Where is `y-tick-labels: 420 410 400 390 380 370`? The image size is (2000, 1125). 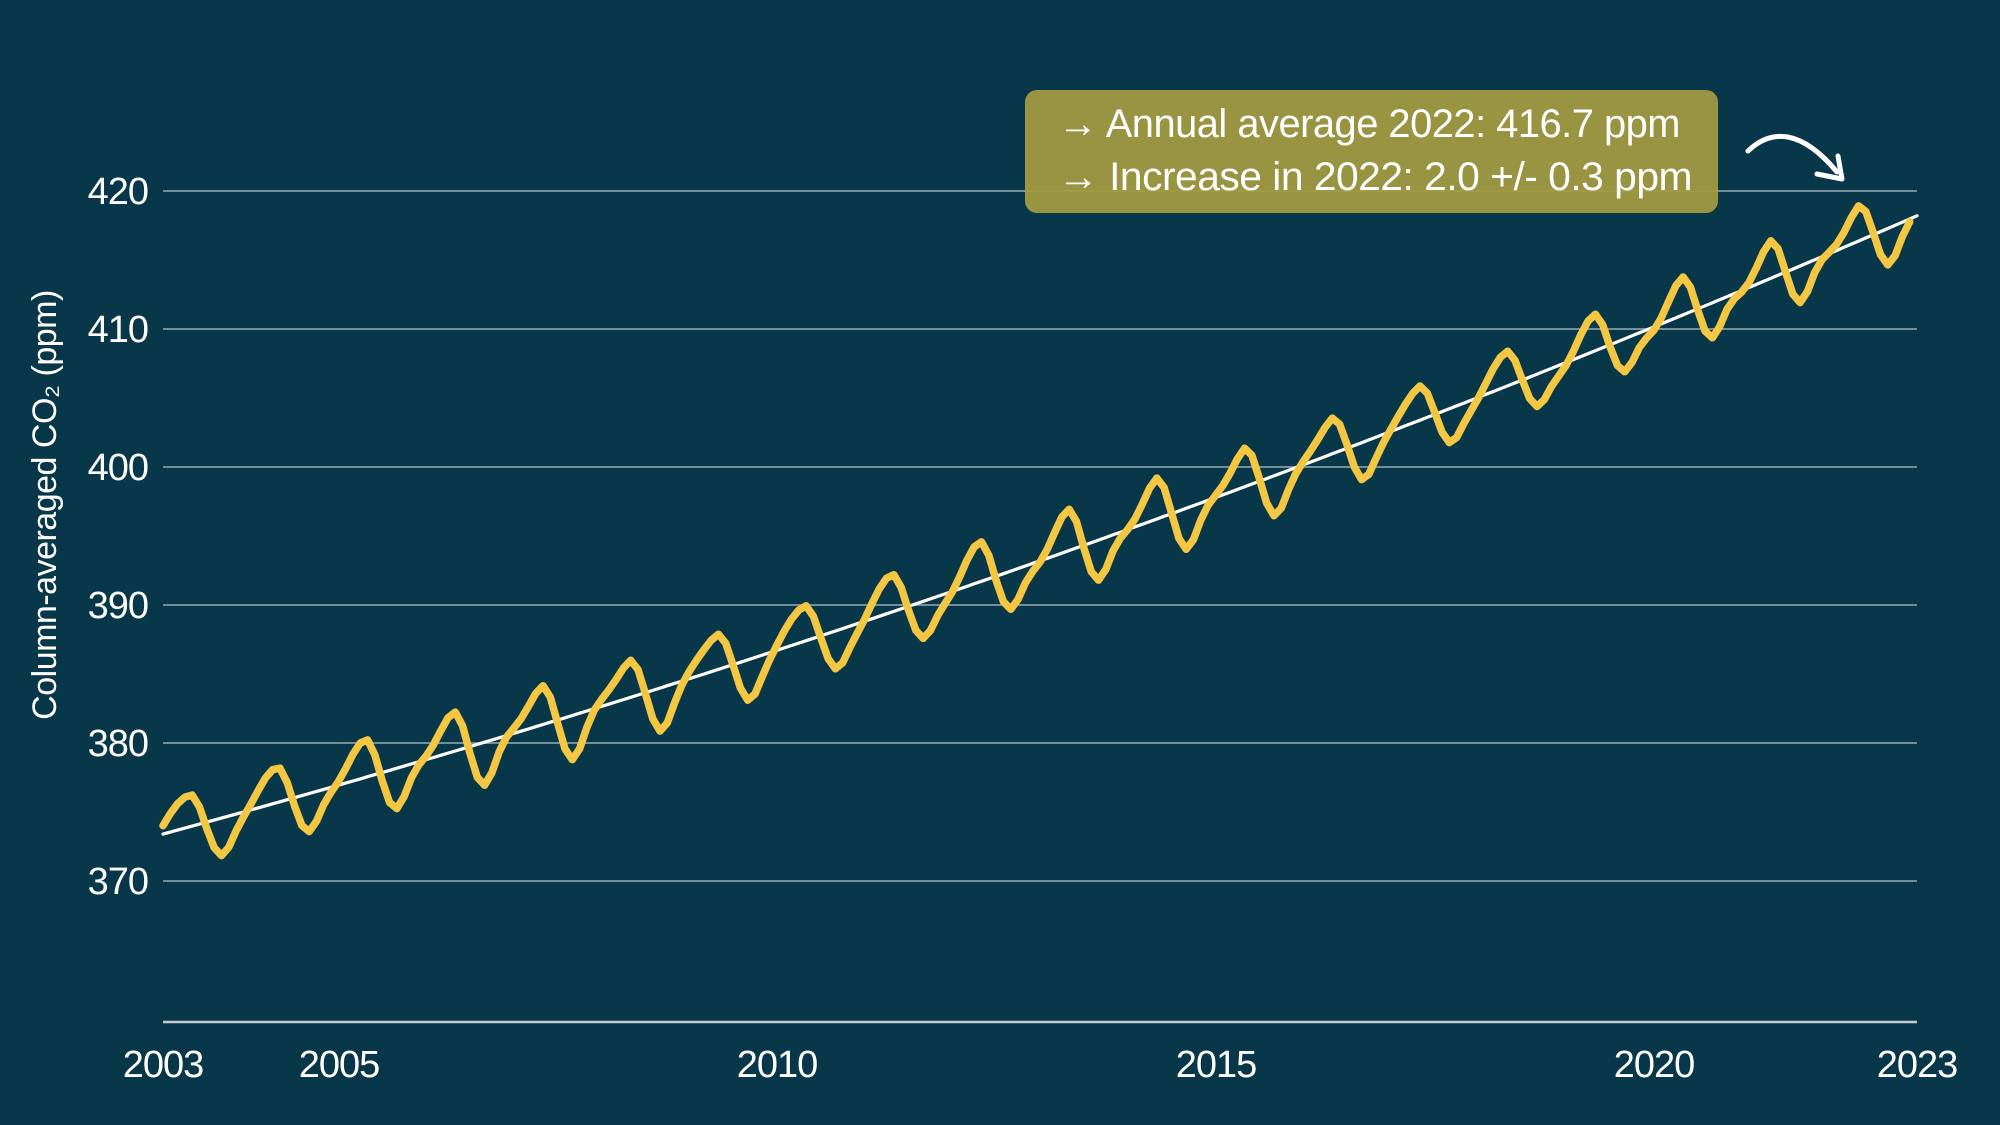 y-tick-labels: 420 410 400 390 380 370 is located at coordinates (118, 537).